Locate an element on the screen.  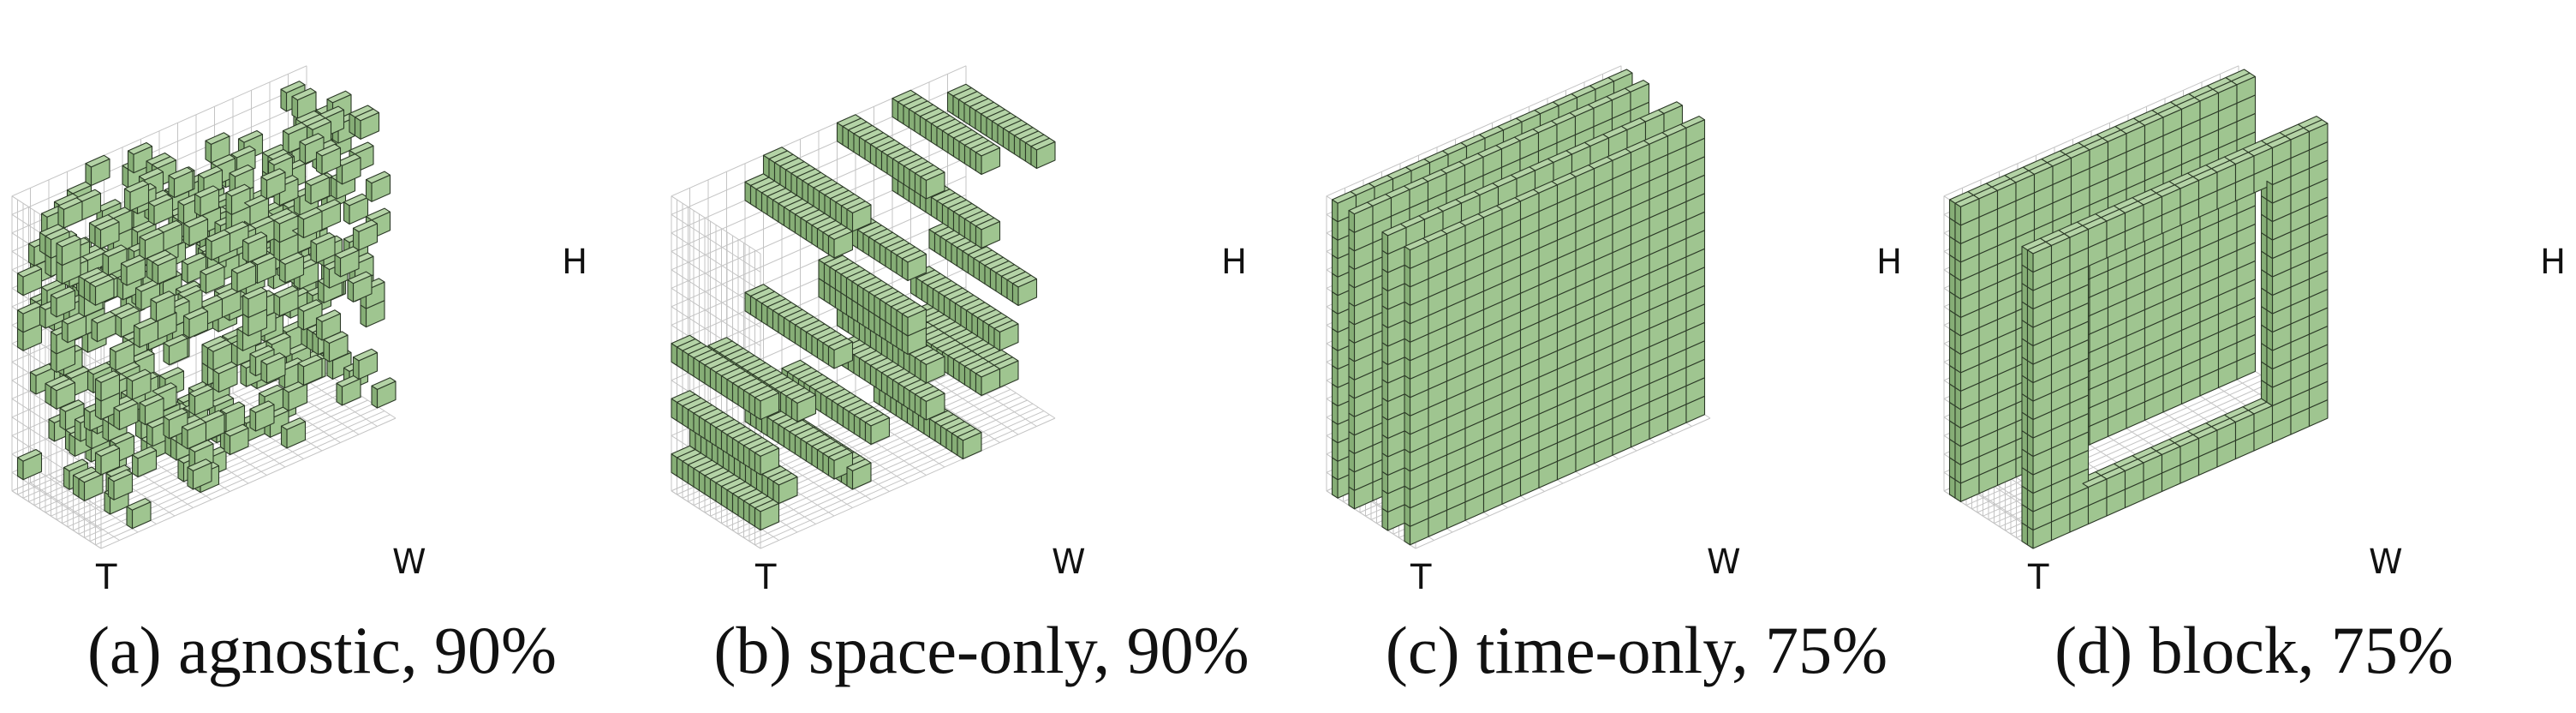
axis-label-w: W is located at coordinates (1069, 562).